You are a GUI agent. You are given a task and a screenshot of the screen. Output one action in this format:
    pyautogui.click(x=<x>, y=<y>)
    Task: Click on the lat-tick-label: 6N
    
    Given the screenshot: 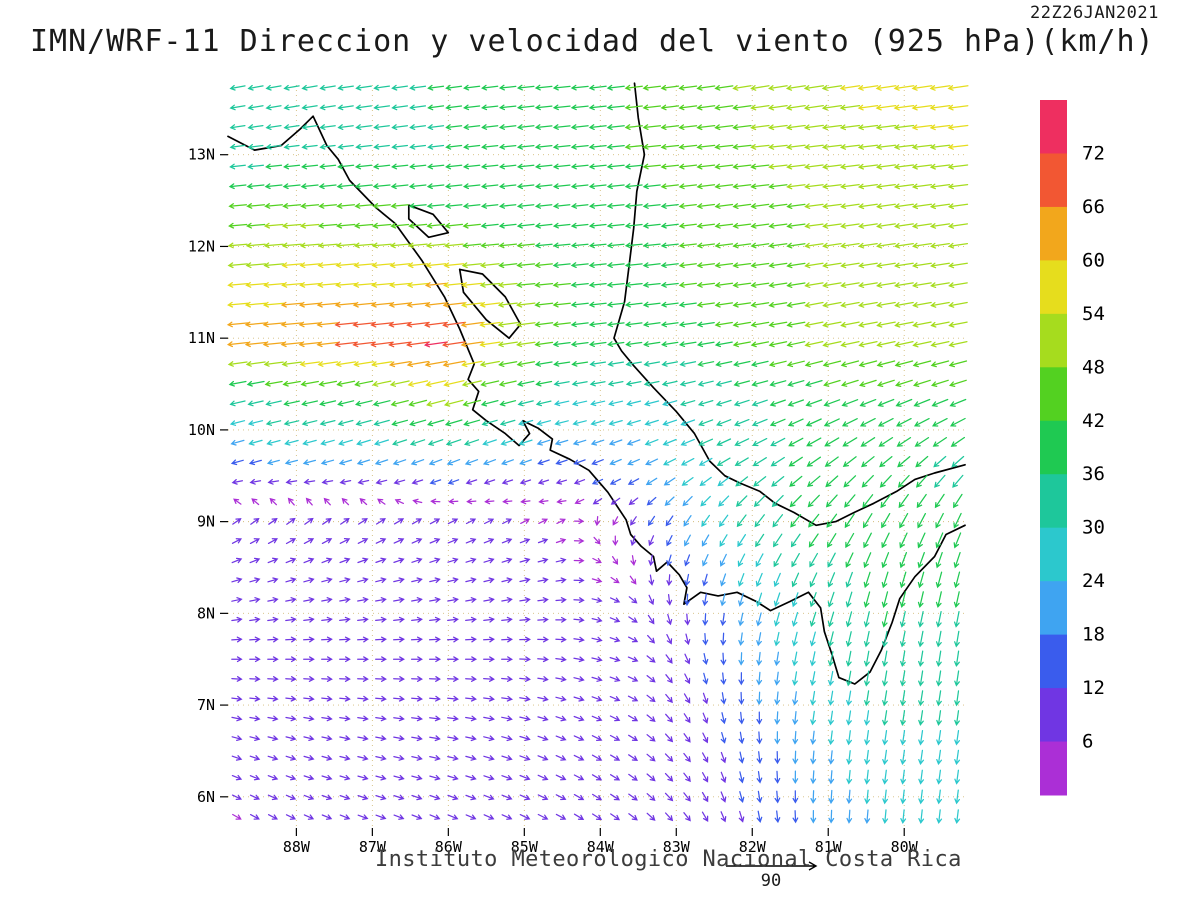 What is the action you would take?
    pyautogui.click(x=206, y=797)
    